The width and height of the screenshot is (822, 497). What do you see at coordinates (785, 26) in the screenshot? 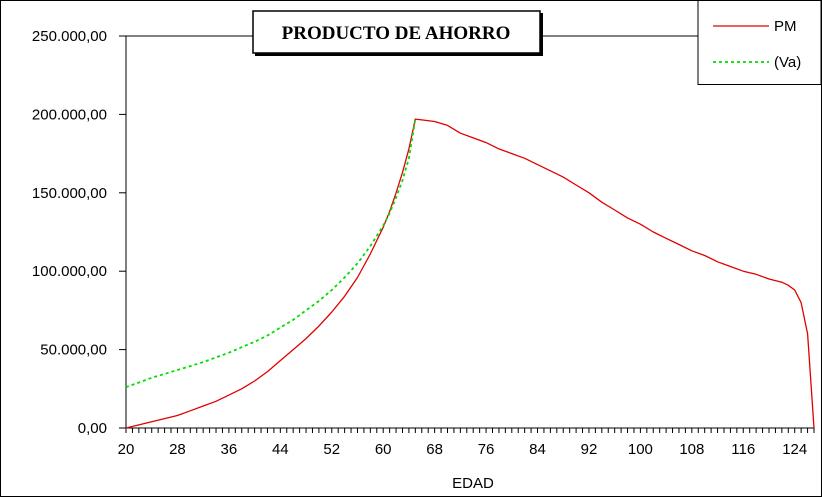
I see `legend-label-pm: PM` at bounding box center [785, 26].